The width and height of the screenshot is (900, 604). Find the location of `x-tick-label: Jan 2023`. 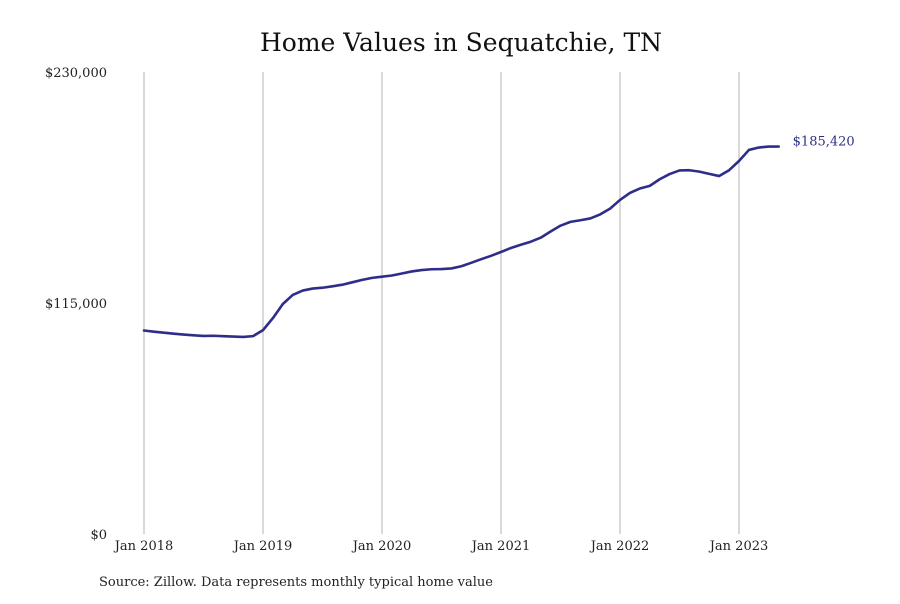

x-tick-label: Jan 2023 is located at coordinates (738, 546).